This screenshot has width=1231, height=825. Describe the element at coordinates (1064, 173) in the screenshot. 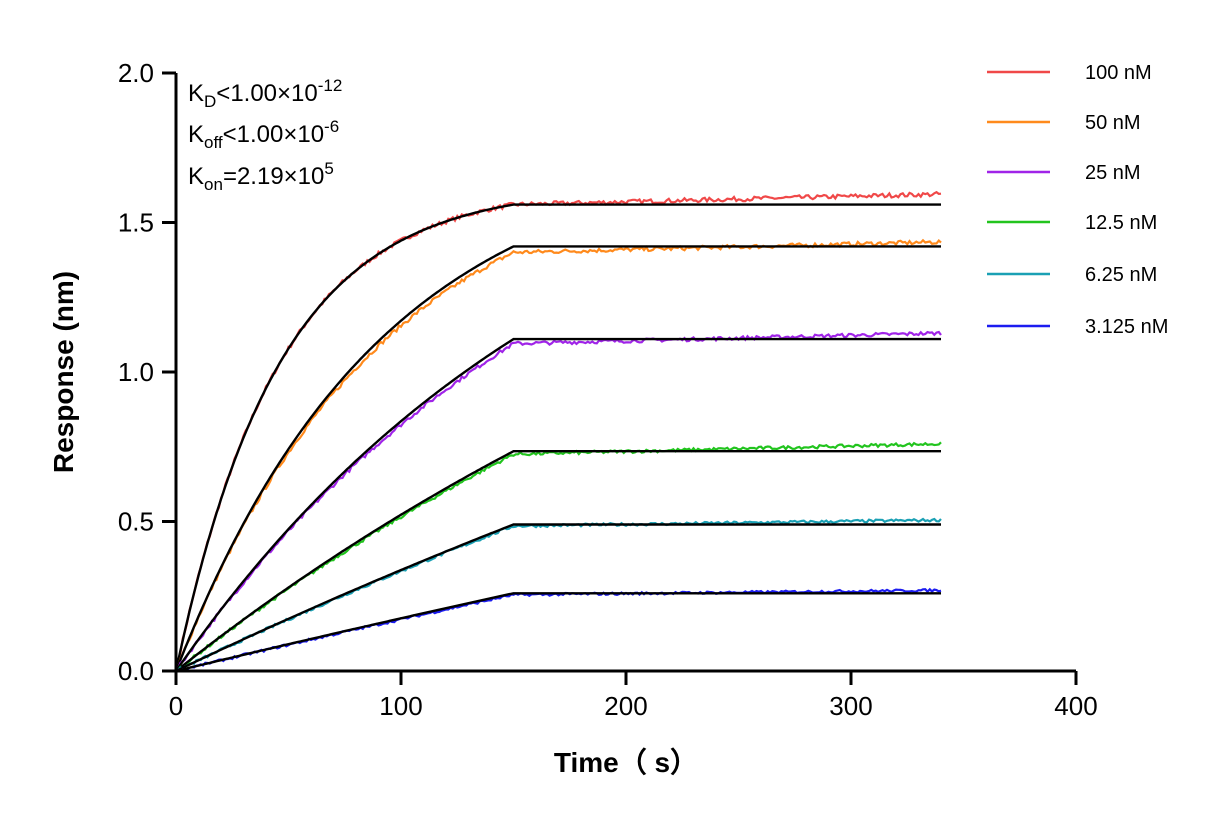

I see `legend-item: 25 nM` at that location.